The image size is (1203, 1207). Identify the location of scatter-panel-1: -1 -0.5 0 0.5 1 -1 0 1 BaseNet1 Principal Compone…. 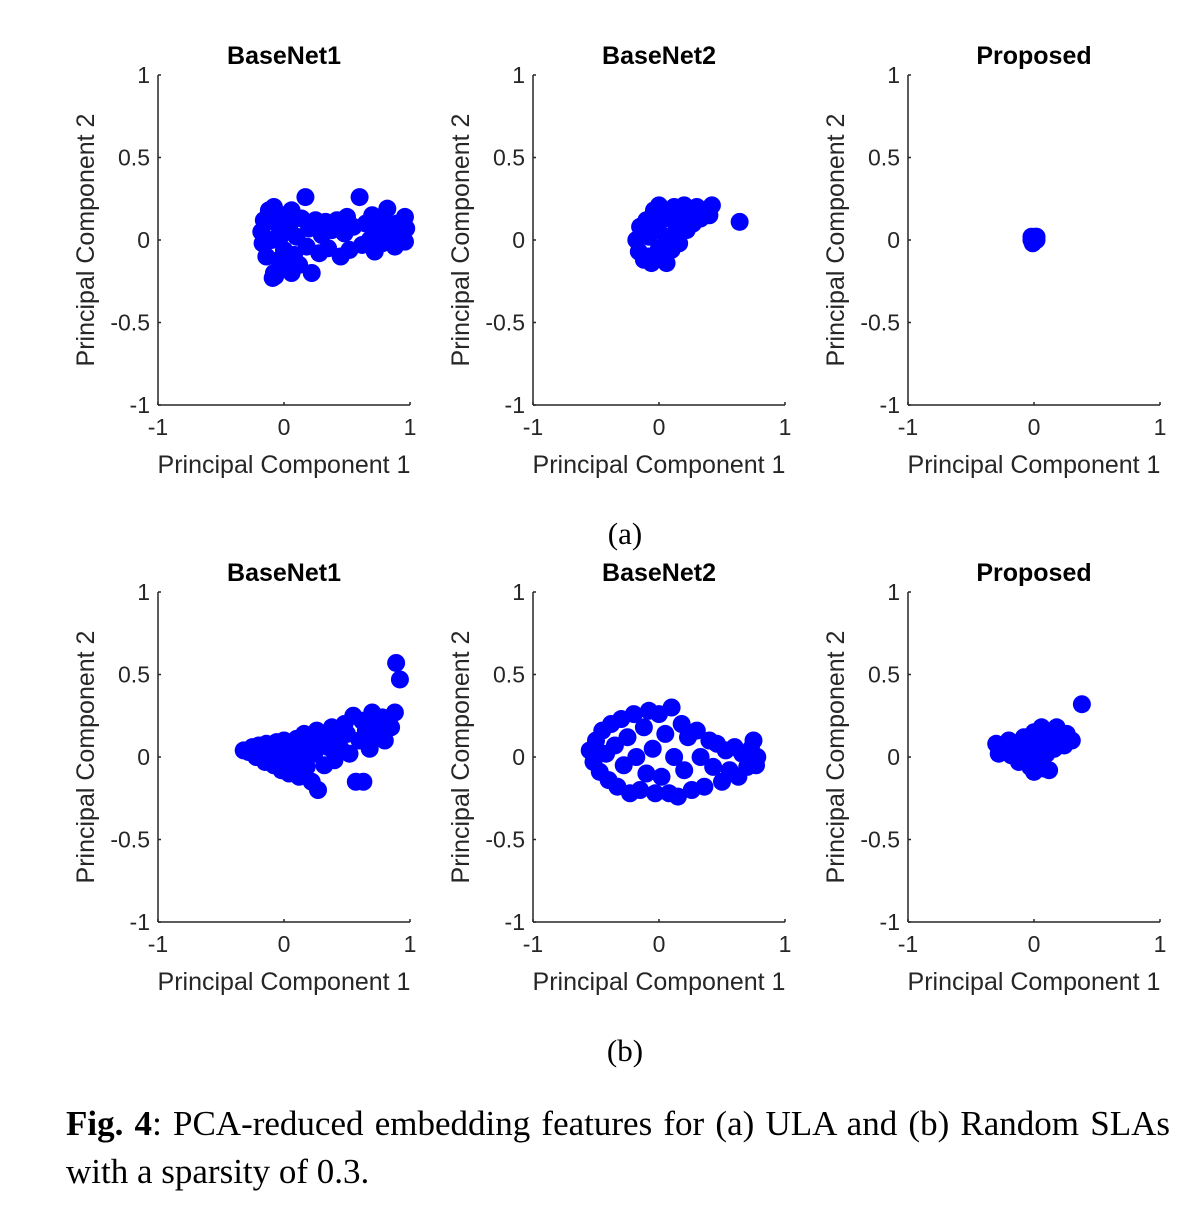
(244, 260).